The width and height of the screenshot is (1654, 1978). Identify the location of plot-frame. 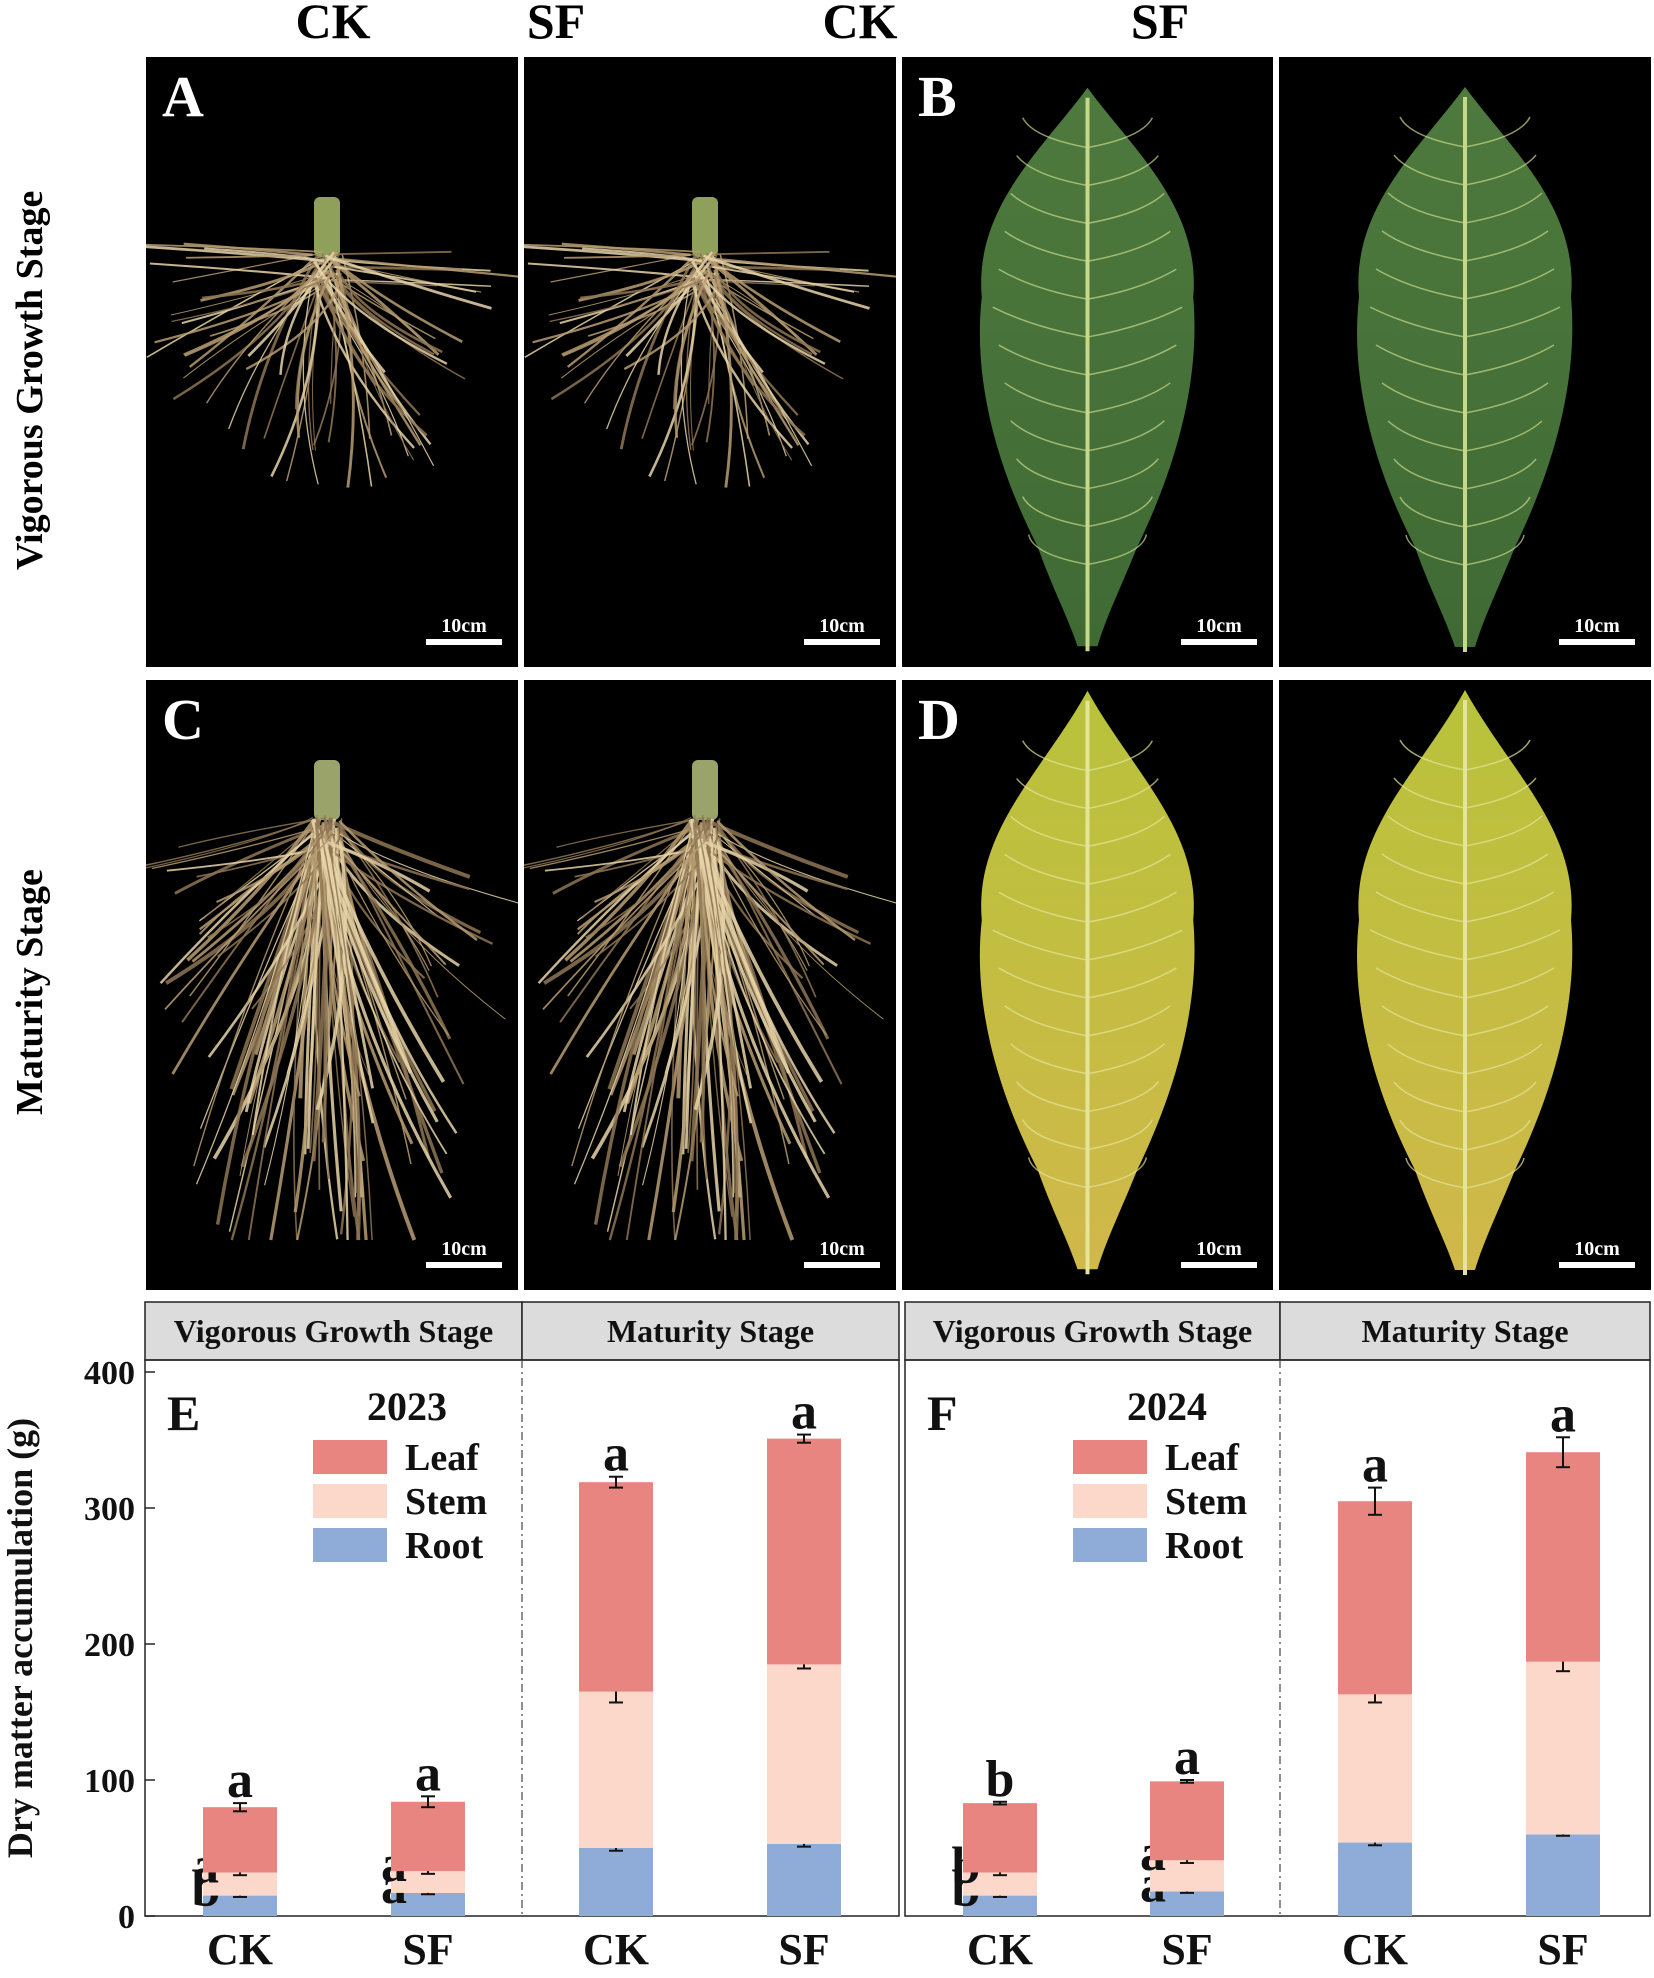
(1277, 1638).